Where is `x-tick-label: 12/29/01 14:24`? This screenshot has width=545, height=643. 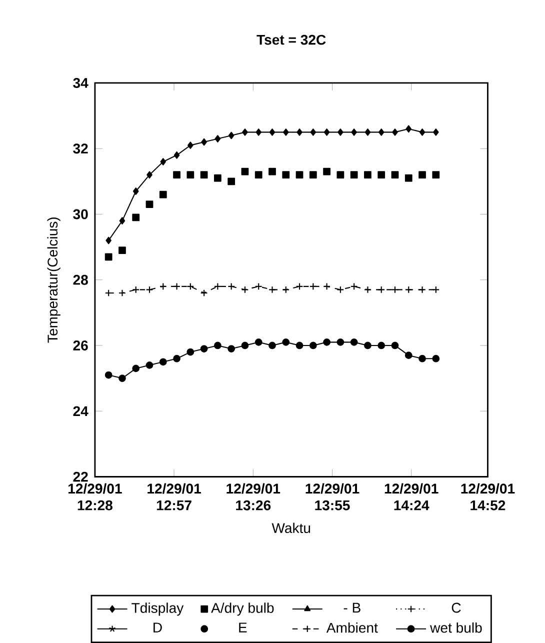
x-tick-label: 12/29/01 14:24 is located at coordinates (411, 496).